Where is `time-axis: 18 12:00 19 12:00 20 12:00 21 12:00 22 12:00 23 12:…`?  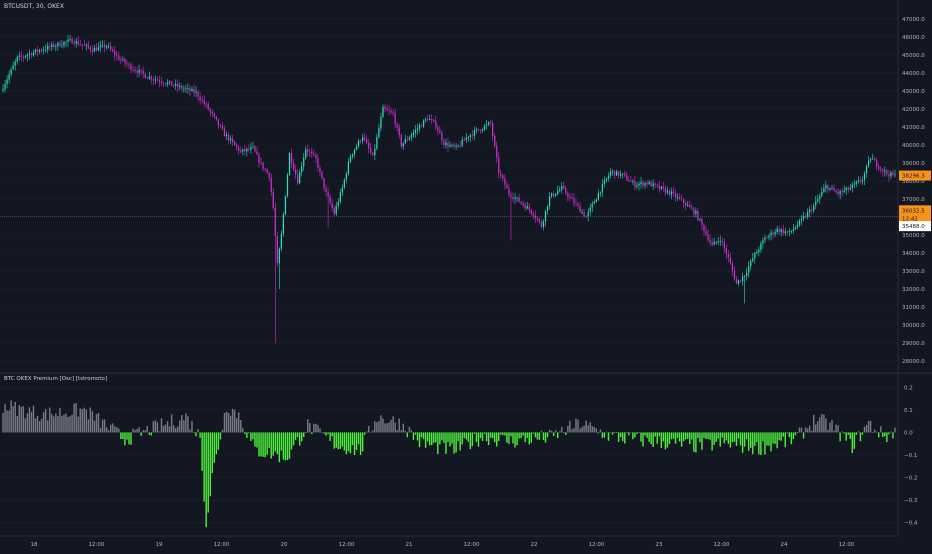 time-axis: 18 12:00 19 12:00 20 12:00 21 12:00 22 12:00 23 12:… is located at coordinates (443, 545).